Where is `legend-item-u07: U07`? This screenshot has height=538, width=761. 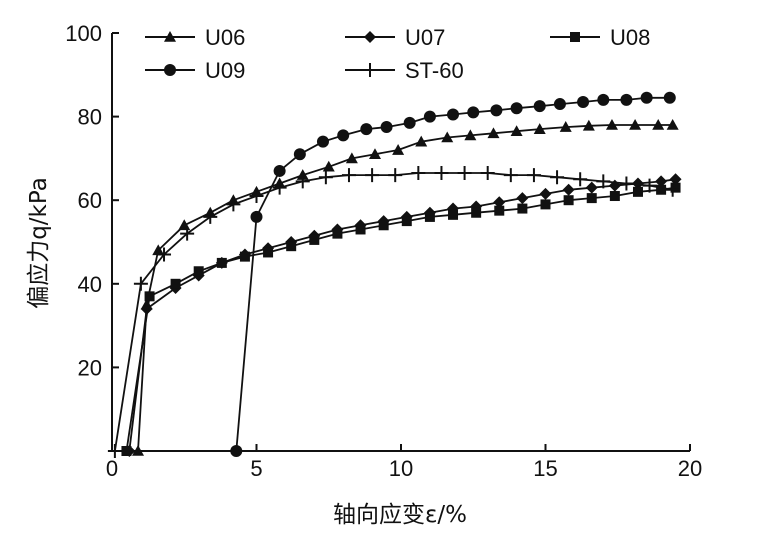 legend-item-u07: U07 is located at coordinates (395, 37).